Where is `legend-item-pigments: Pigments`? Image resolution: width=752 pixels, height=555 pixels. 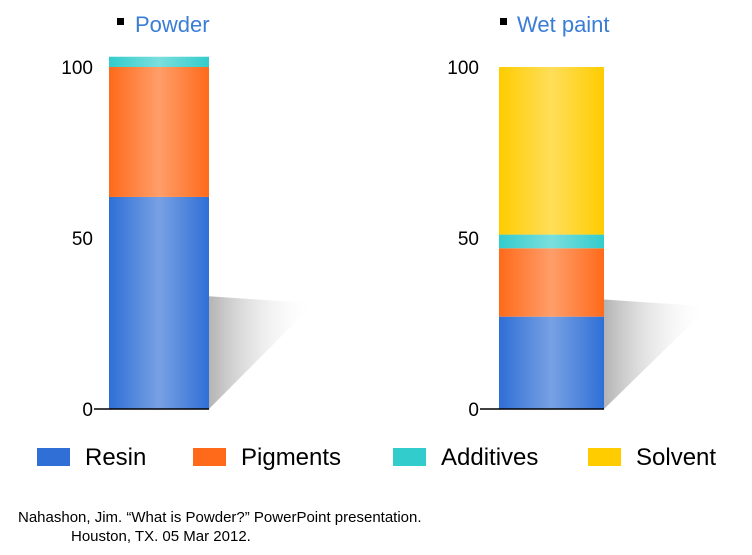 legend-item-pigments: Pigments is located at coordinates (267, 457).